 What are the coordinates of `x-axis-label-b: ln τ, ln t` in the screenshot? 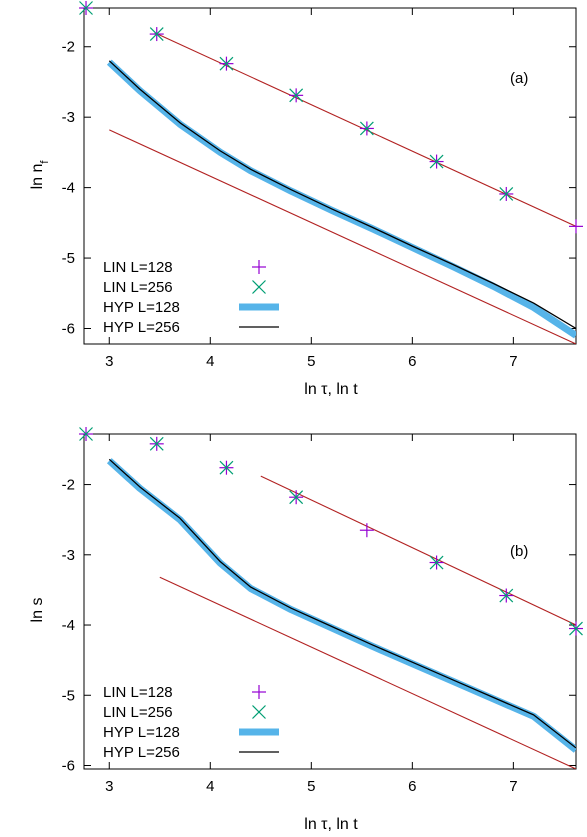 It's located at (331, 824).